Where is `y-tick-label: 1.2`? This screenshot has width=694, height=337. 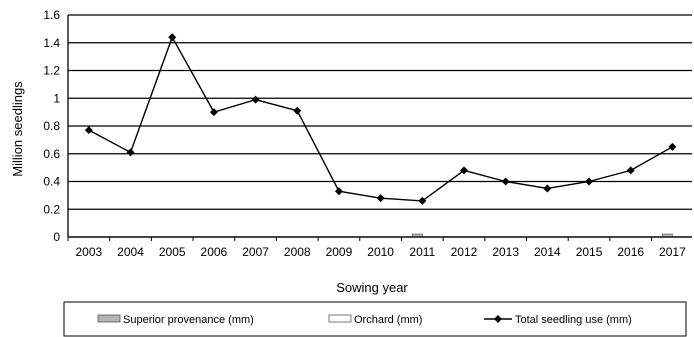
y-tick-label: 1.2 is located at coordinates (51, 71).